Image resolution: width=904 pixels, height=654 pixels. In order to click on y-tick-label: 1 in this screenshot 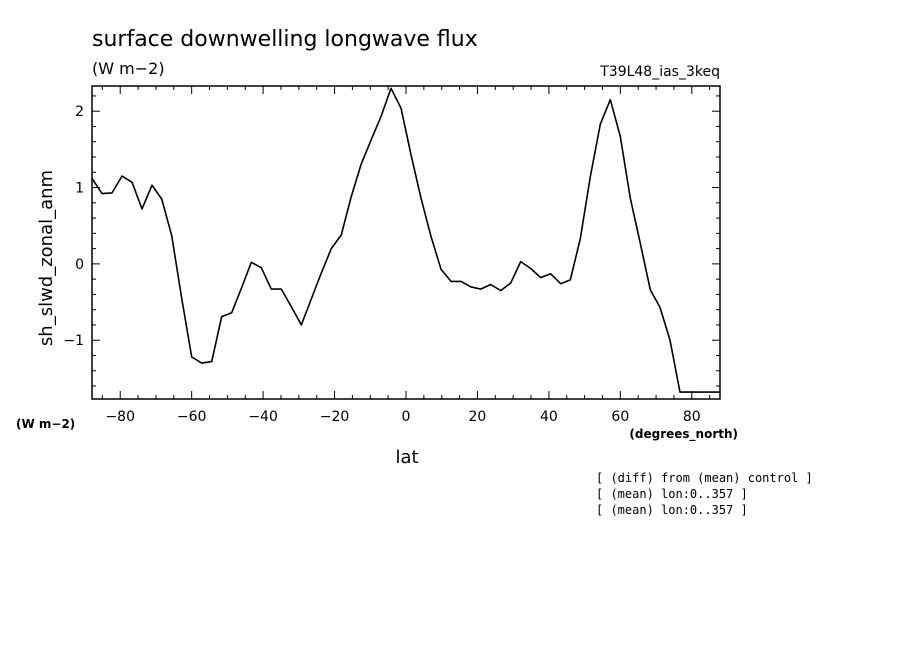, I will do `click(79, 189)`.